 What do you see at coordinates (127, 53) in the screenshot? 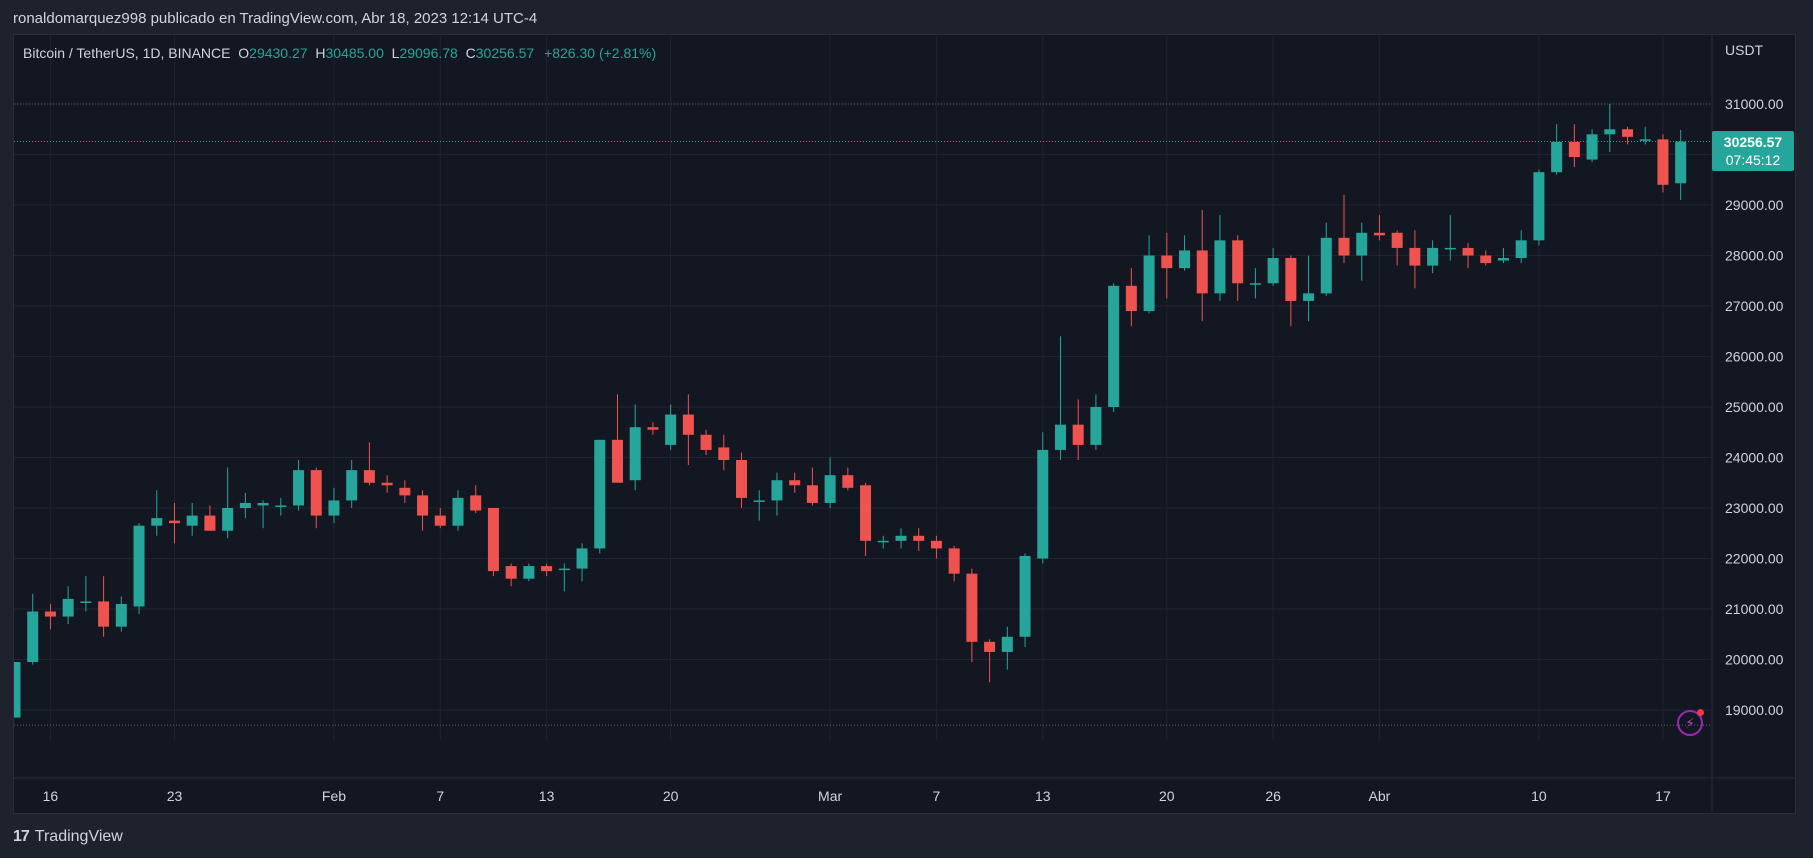
I see `symbol-title: Bitcoin / TetherUS, 1D, BINANCE` at bounding box center [127, 53].